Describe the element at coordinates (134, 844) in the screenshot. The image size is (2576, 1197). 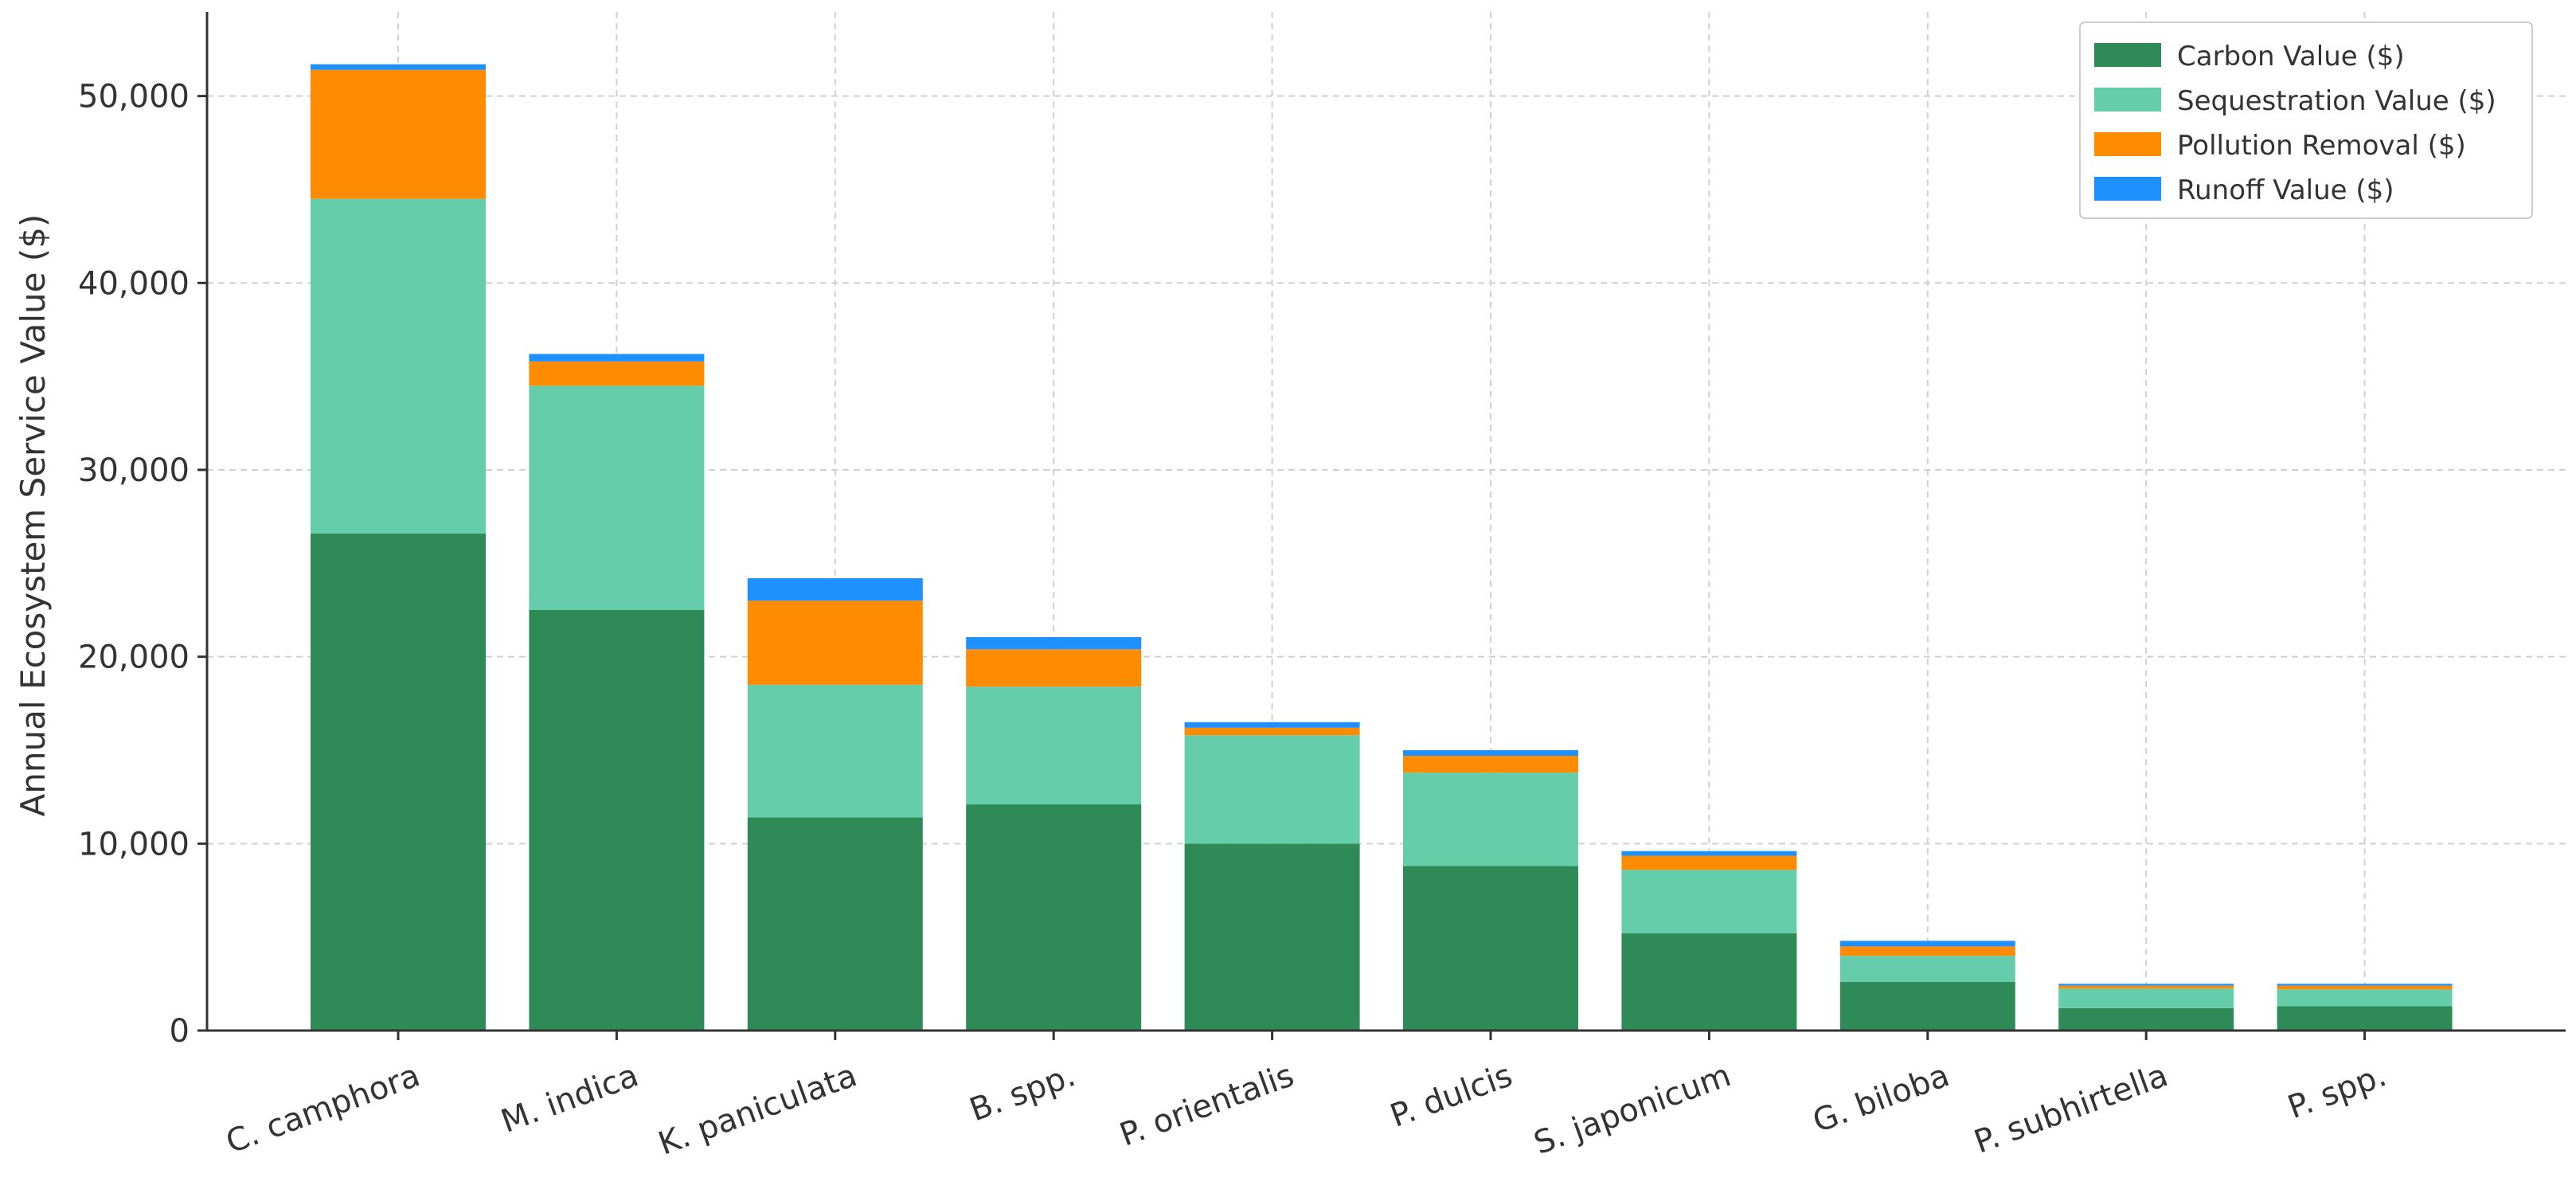
I see `y-tick-label: 10,000` at that location.